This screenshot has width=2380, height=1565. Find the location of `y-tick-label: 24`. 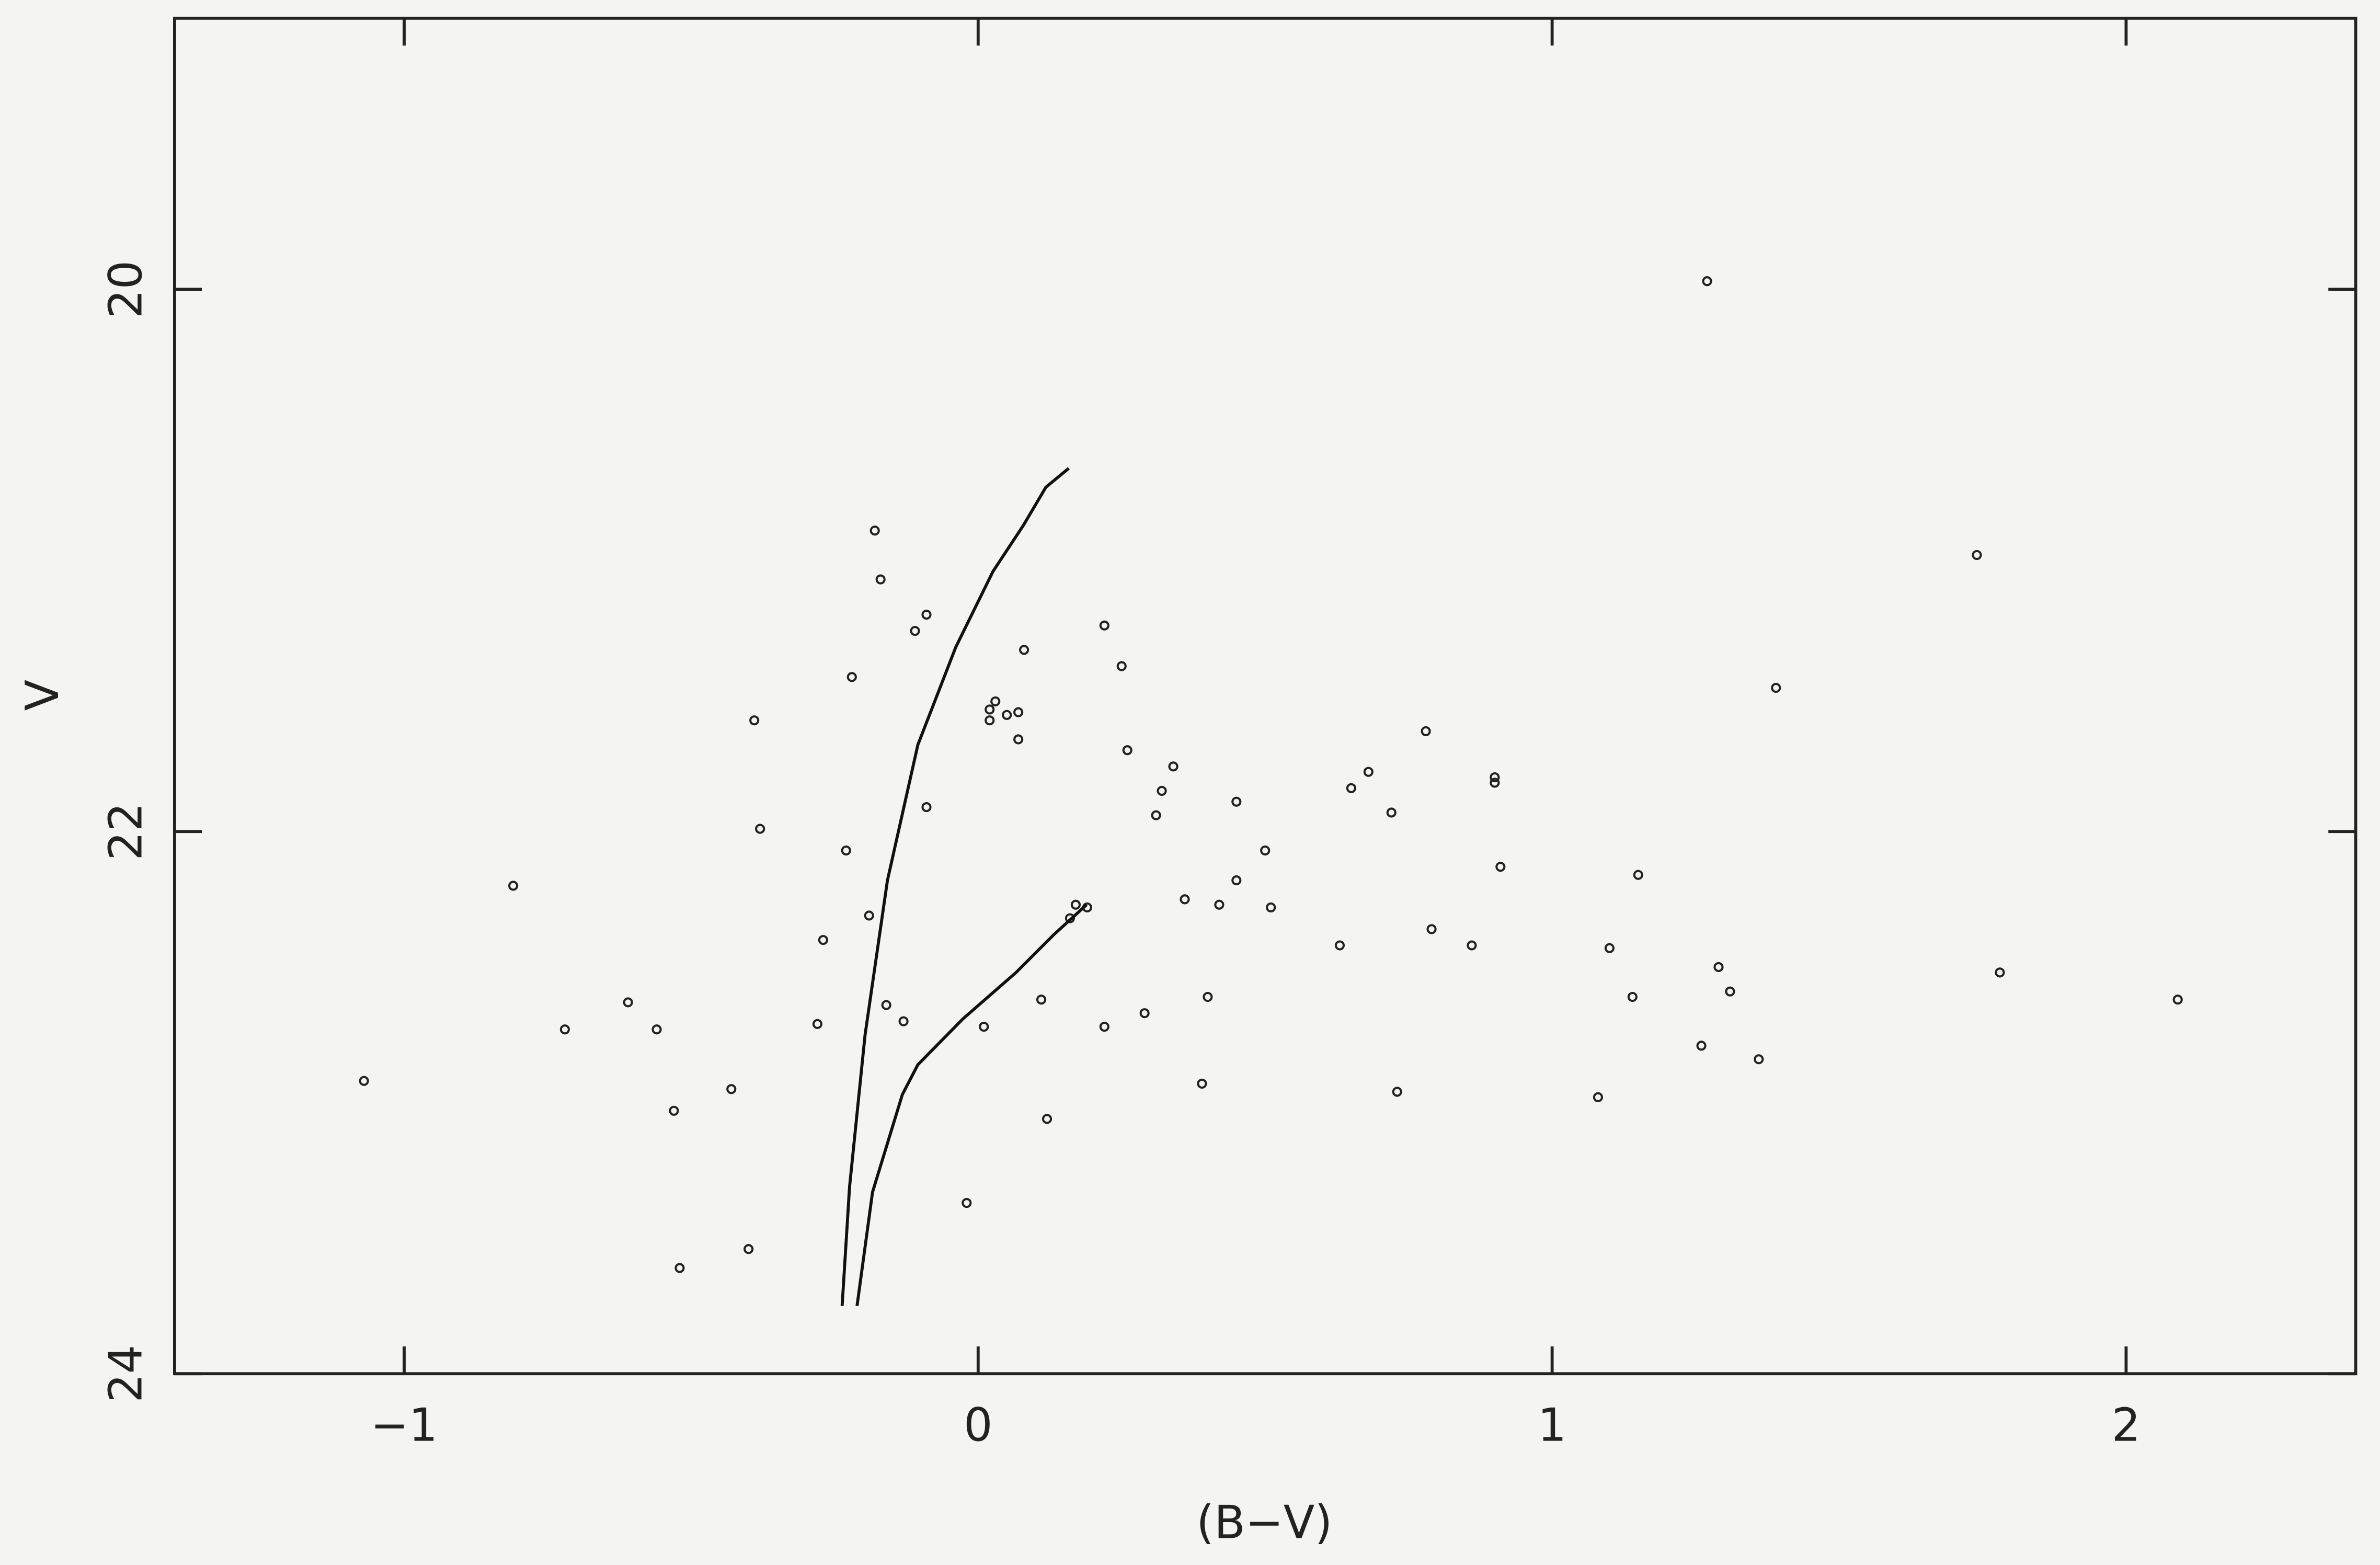

y-tick-label: 24 is located at coordinates (126, 1374).